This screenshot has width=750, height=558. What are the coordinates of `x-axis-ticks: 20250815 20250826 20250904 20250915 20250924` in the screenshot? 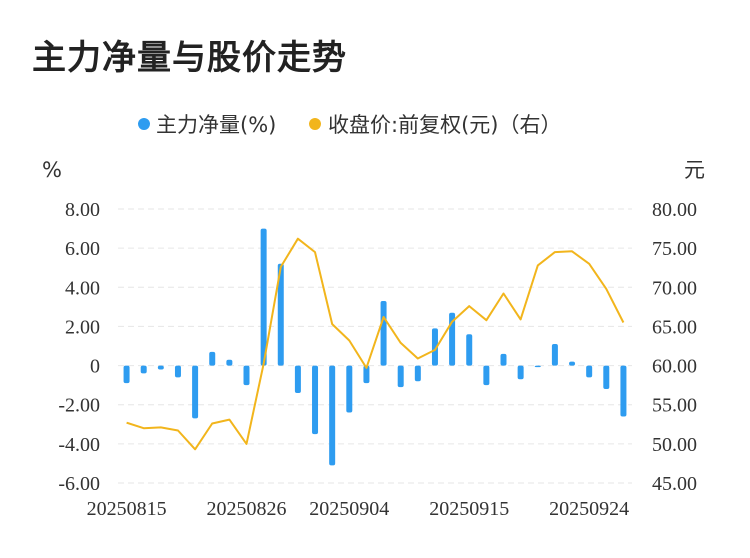 It's located at (358, 509).